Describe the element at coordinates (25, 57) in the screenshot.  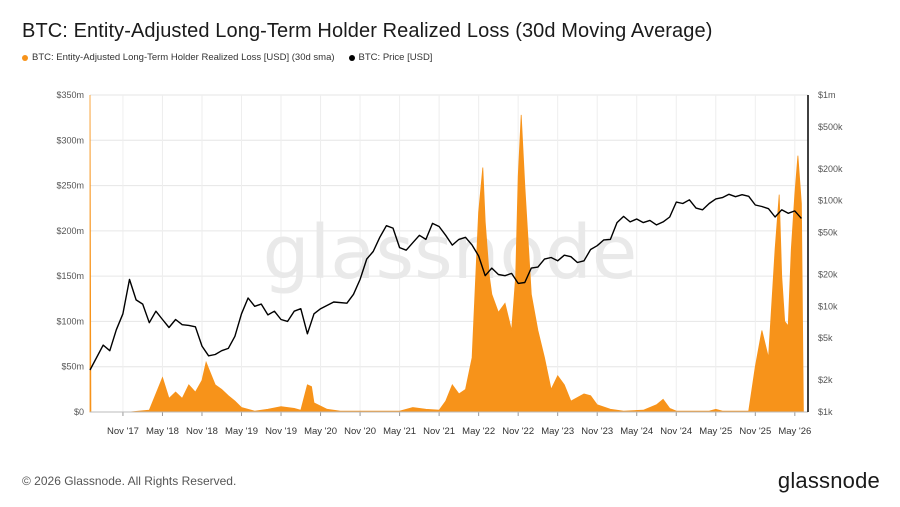
I see `legend-loss-swatch` at that location.